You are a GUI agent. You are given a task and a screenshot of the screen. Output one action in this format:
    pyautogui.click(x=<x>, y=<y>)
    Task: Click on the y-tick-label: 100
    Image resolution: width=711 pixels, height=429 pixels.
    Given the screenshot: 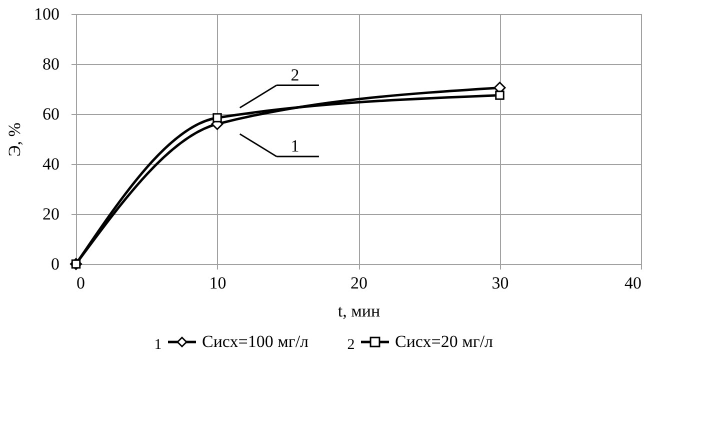 What is the action you would take?
    pyautogui.click(x=47, y=14)
    